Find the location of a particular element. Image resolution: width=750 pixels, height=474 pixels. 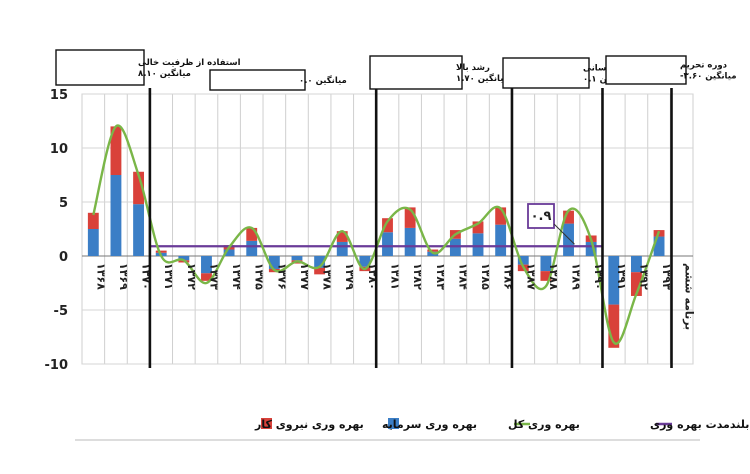

x-tick-label: ۱۳۶۹ is located at coordinates (123, 276).